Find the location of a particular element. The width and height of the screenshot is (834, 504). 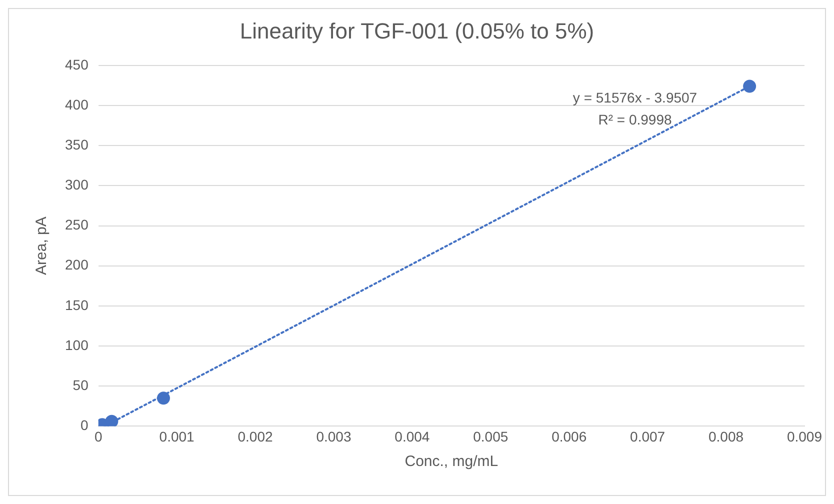

y-tick-label: 200 is located at coordinates (77, 264).